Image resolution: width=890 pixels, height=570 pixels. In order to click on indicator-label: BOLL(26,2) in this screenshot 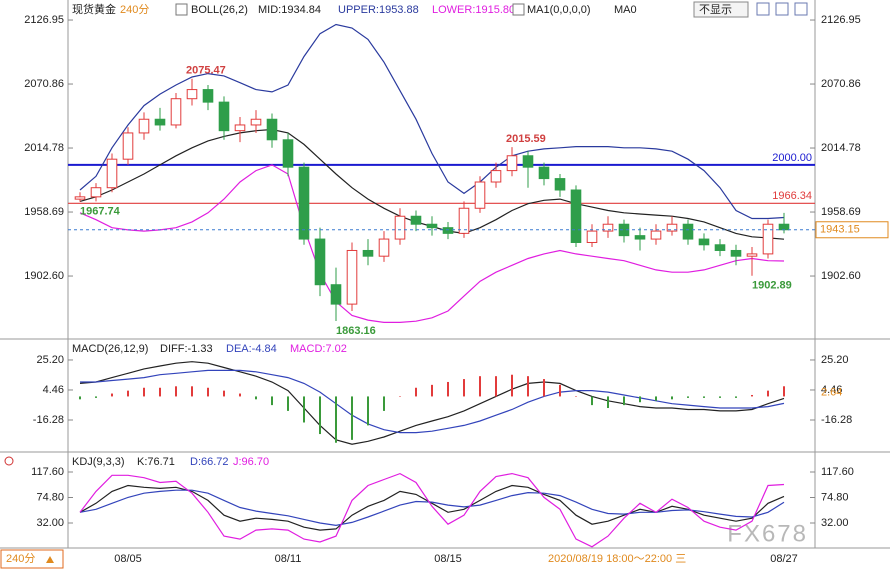, I will do `click(219, 10)`.